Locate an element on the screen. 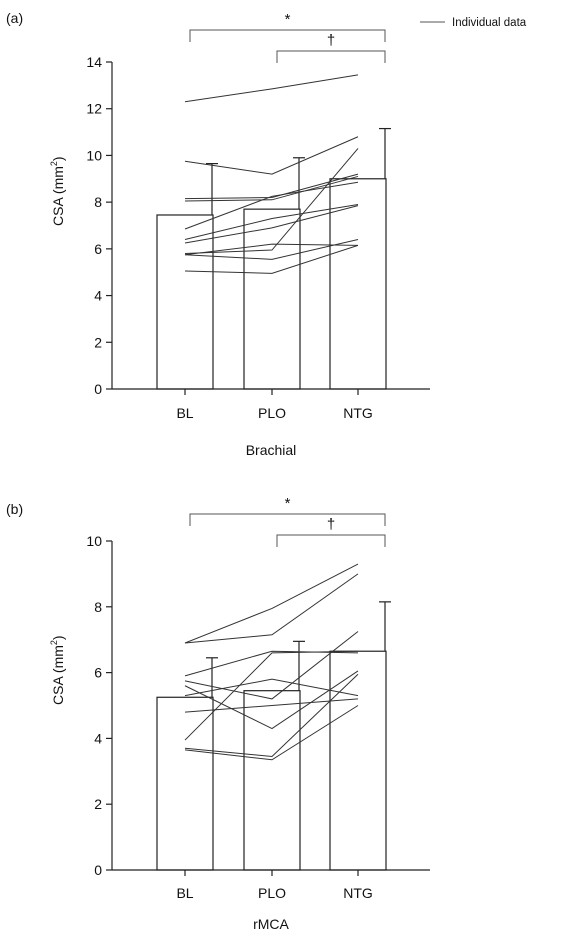 The width and height of the screenshot is (583, 937). panel-label: (b) is located at coordinates (14, 509).